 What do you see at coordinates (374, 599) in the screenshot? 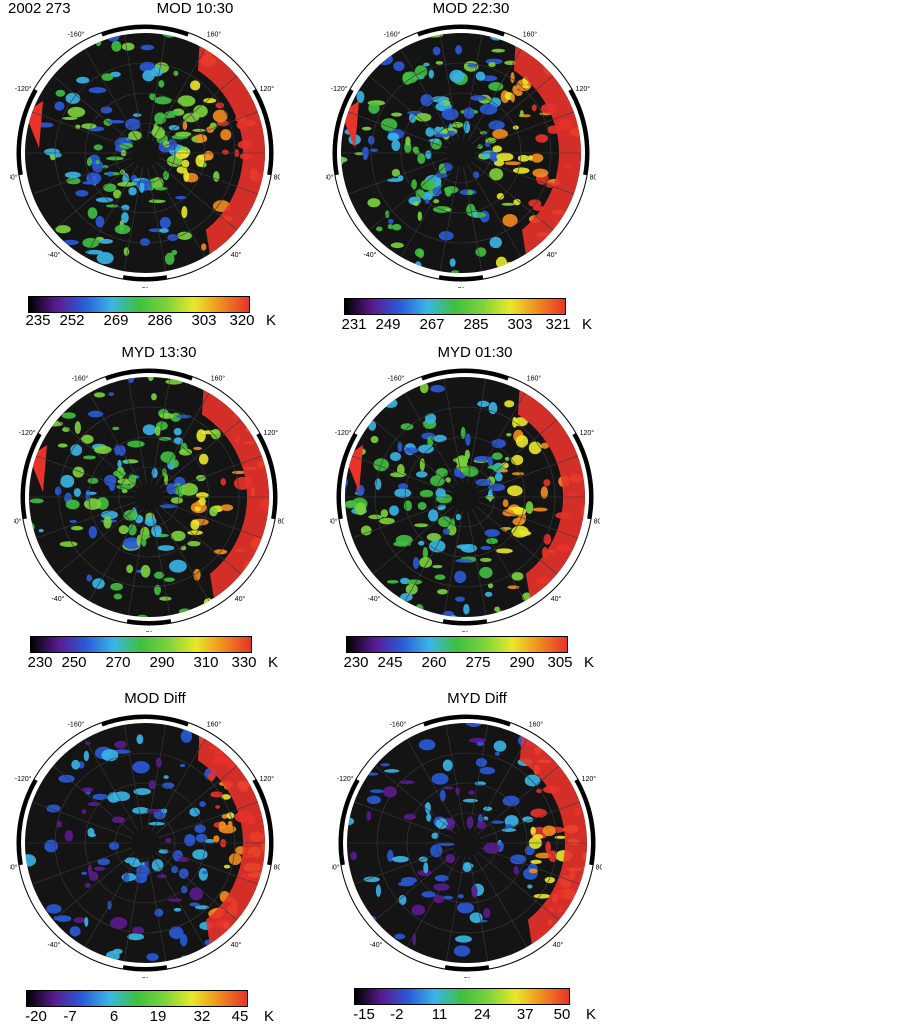
I see `longitude-label: -40°` at bounding box center [374, 599].